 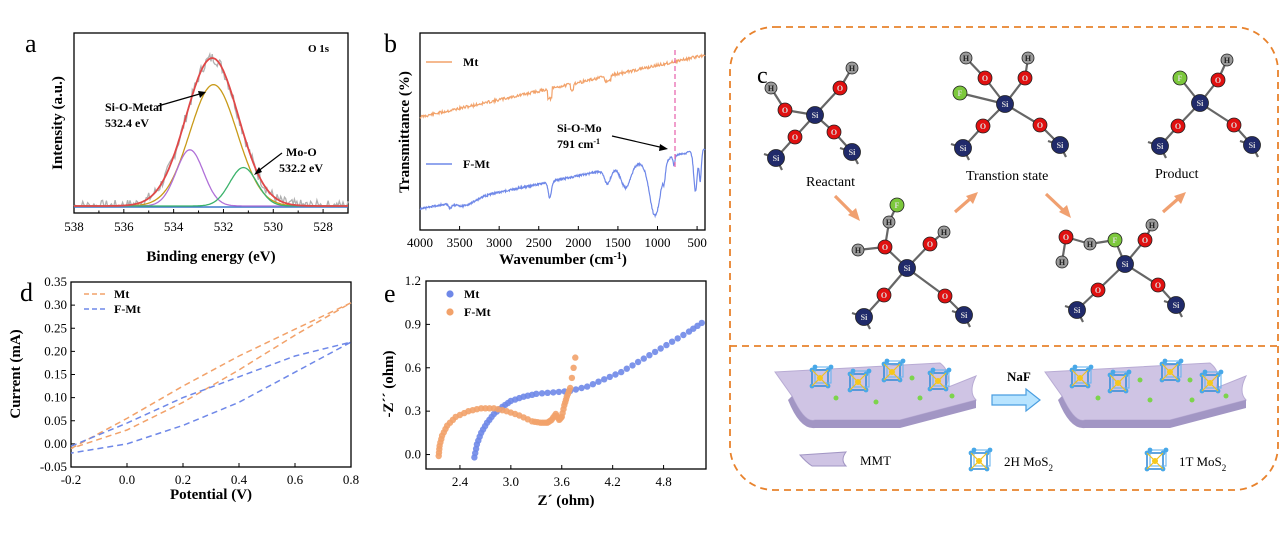 I want to click on mos2-2h-before-0-cell, so click(x=820, y=378).